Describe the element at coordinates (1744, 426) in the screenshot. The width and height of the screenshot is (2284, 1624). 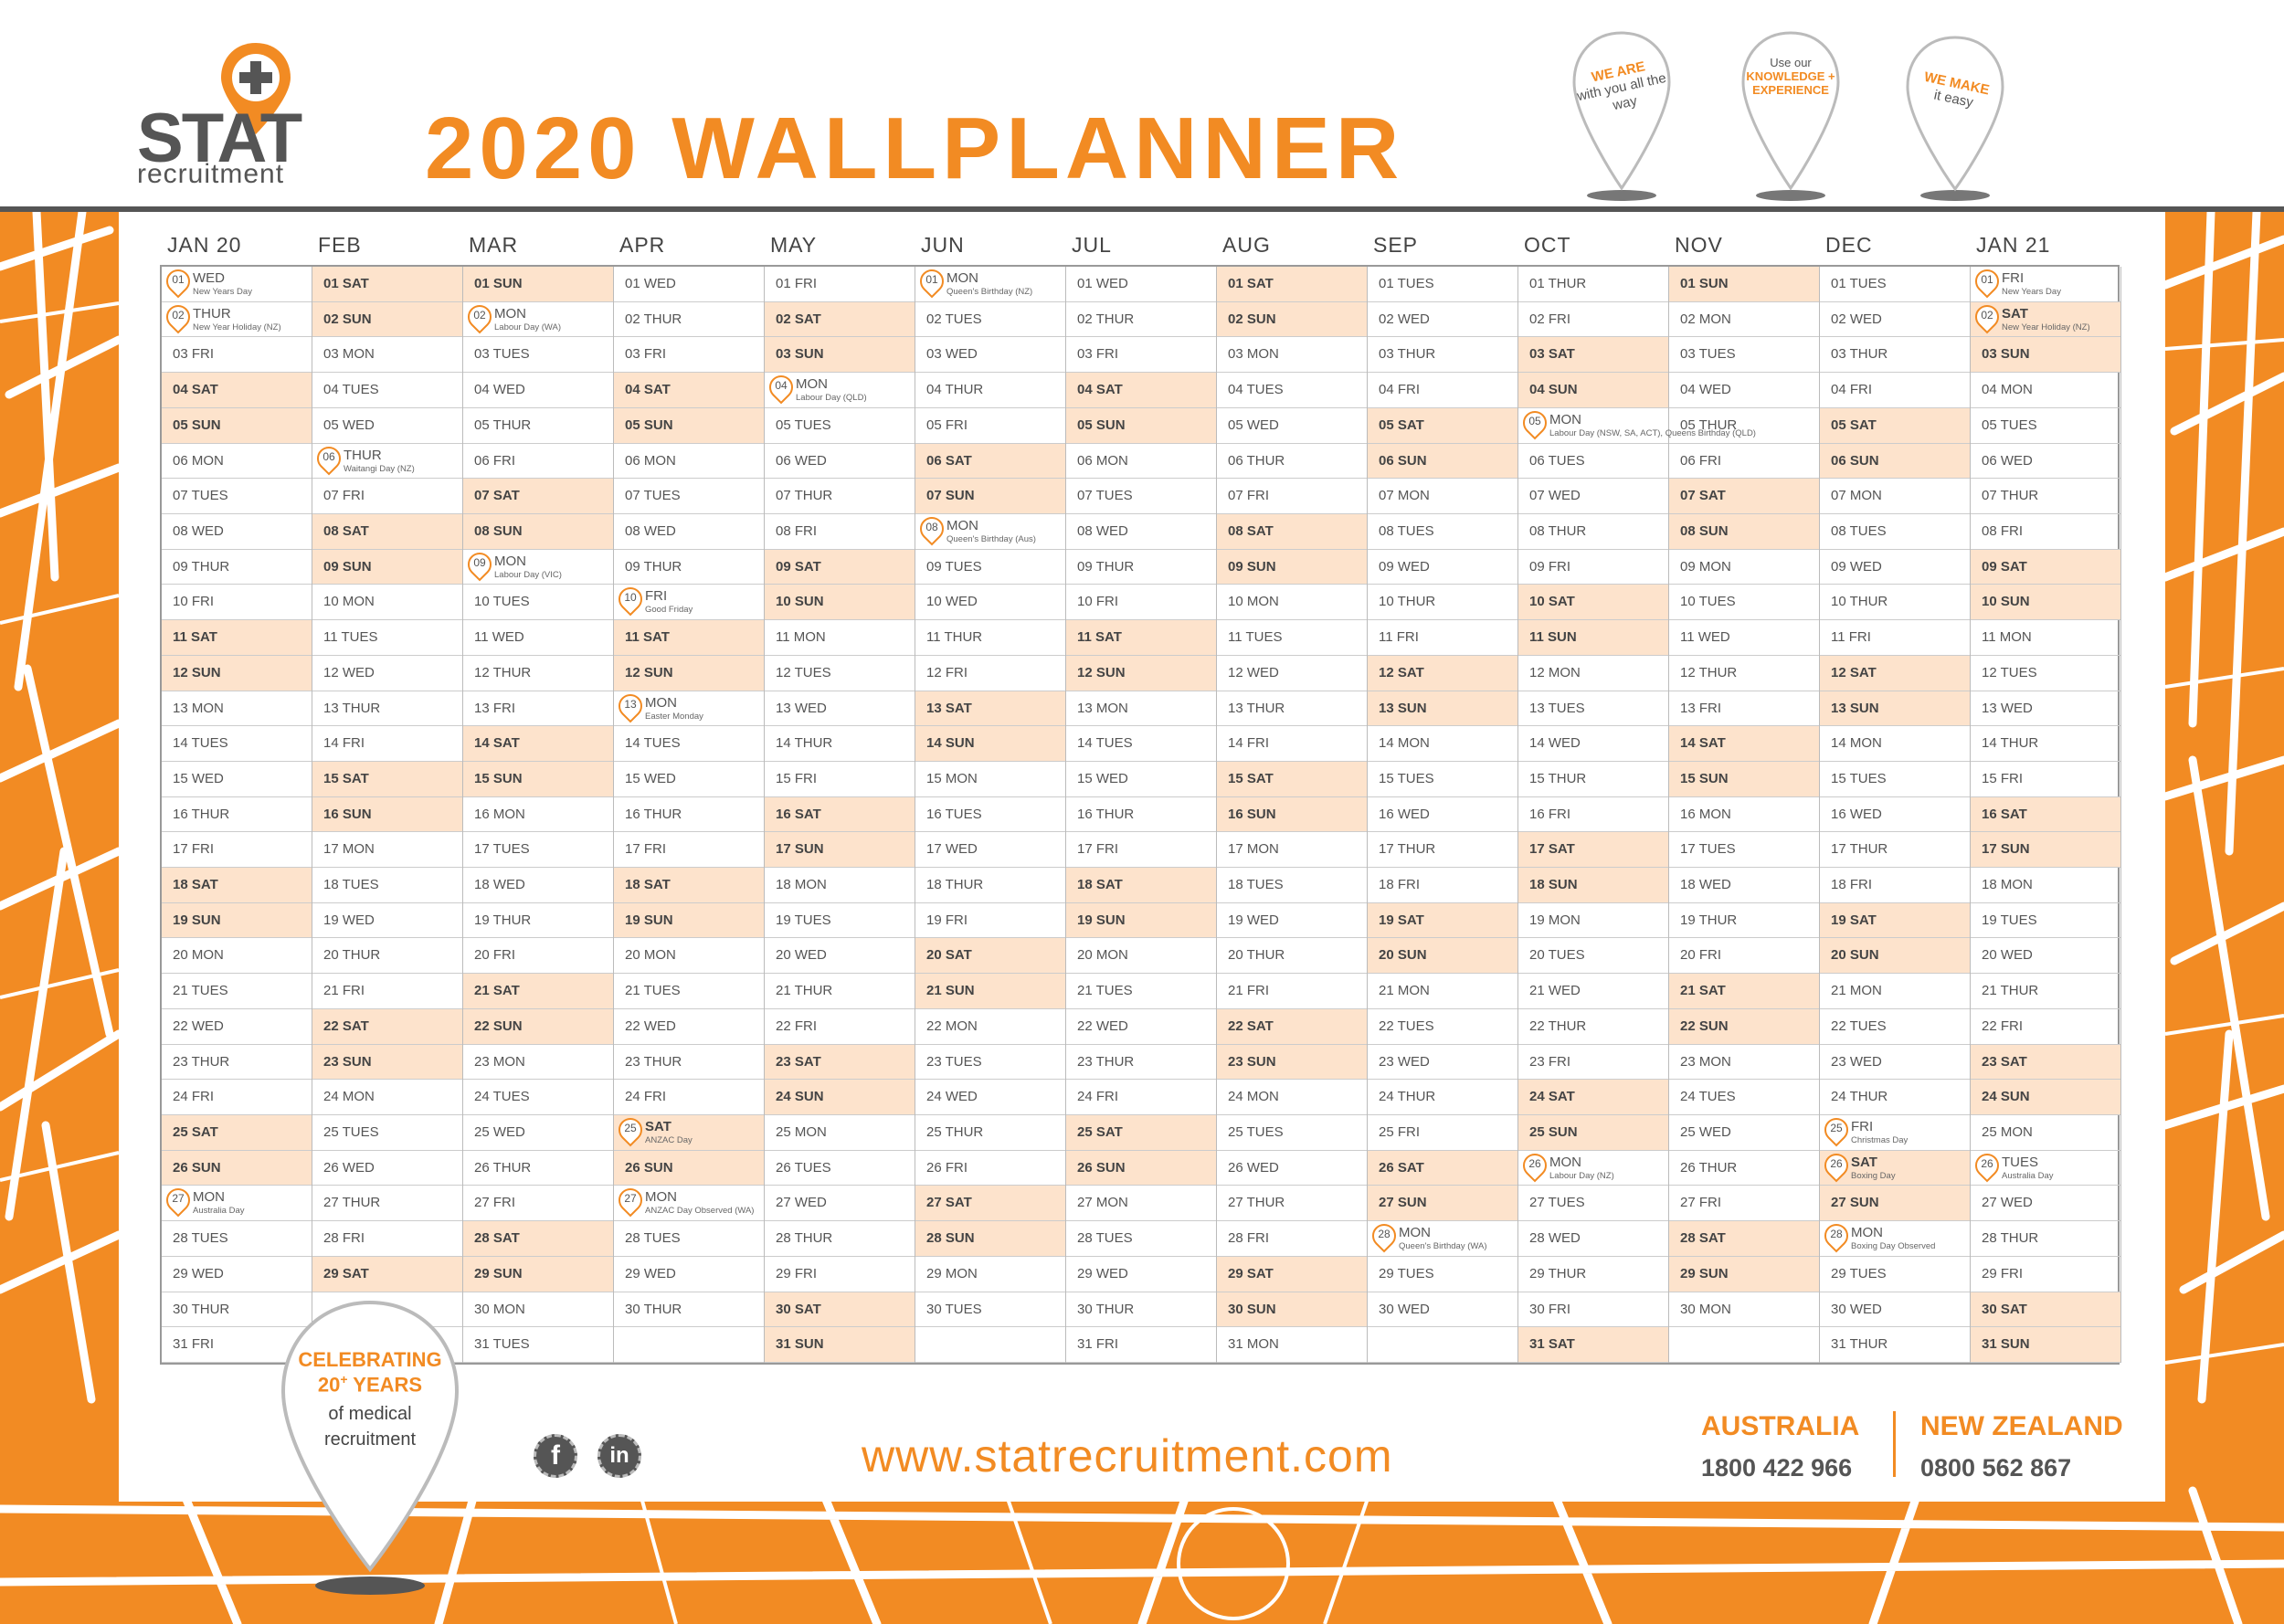
I see `day-cell: 05 THUR` at that location.